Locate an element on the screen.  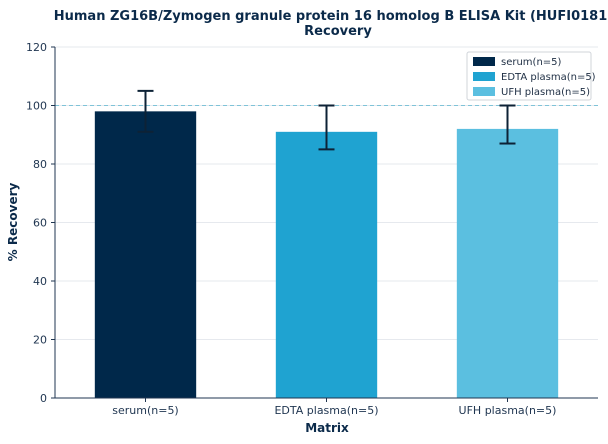
x-tick-label: UFH plasma(n=5) is located at coordinates (508, 410).